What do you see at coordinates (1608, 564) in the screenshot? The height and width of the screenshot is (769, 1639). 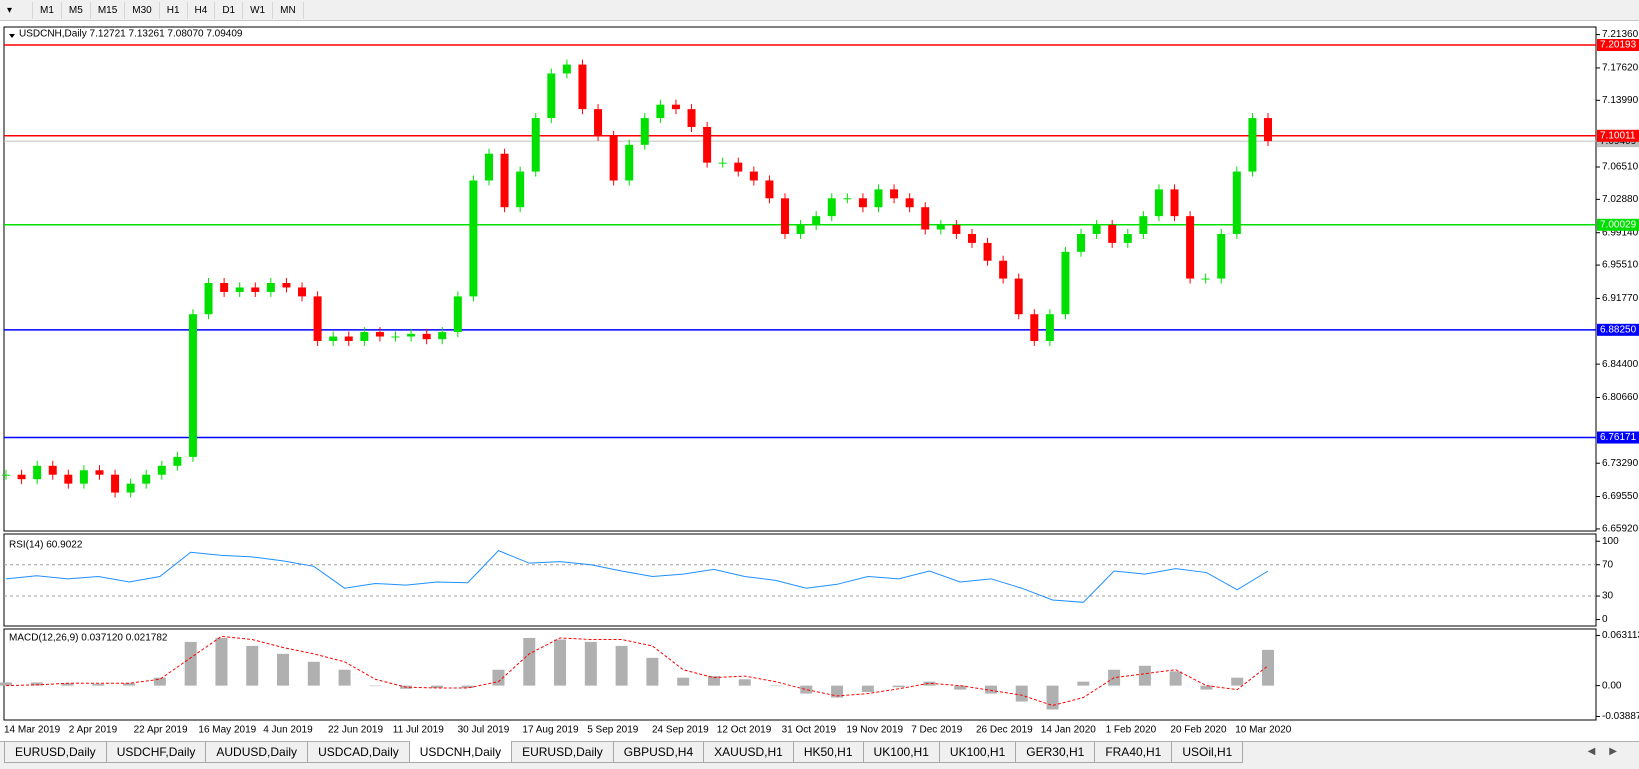 I see `rsi-tick-label: 70` at bounding box center [1608, 564].